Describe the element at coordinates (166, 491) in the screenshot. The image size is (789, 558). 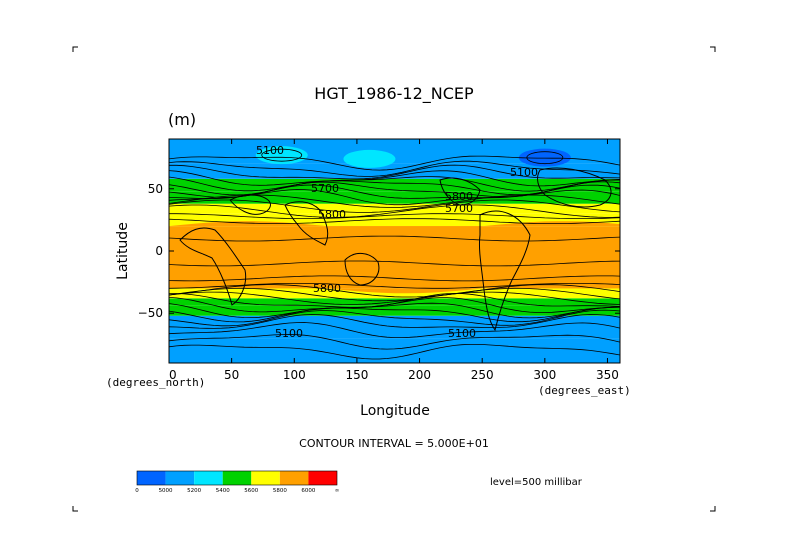
I see `colorbar-label: 5000` at that location.